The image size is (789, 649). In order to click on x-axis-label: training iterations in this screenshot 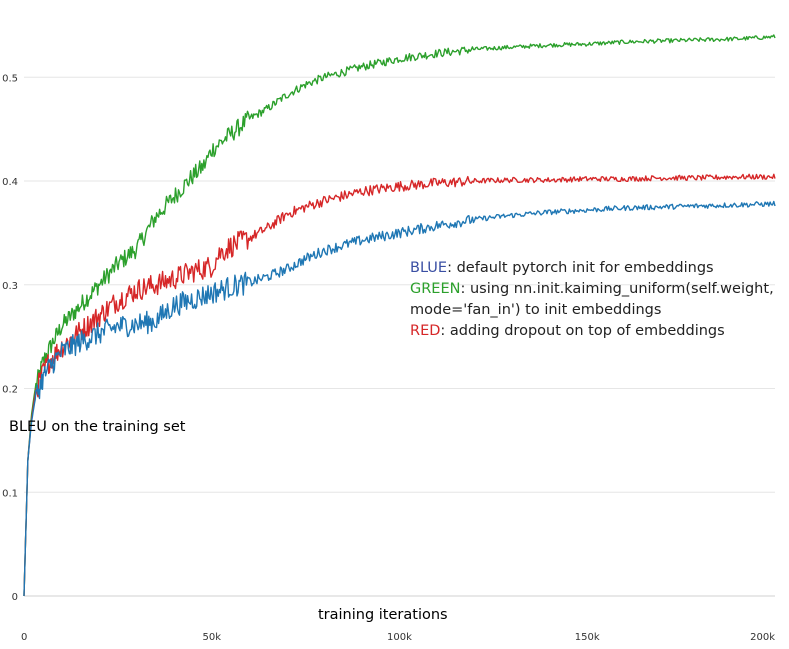, I will do `click(383, 615)`.